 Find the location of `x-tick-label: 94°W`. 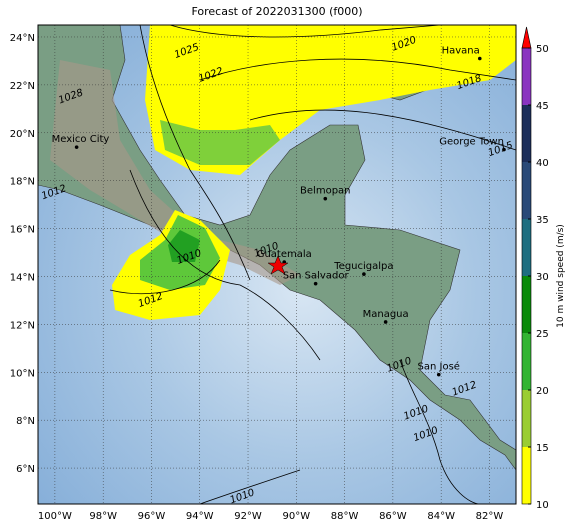

x-tick-label: 94°W is located at coordinates (200, 516).